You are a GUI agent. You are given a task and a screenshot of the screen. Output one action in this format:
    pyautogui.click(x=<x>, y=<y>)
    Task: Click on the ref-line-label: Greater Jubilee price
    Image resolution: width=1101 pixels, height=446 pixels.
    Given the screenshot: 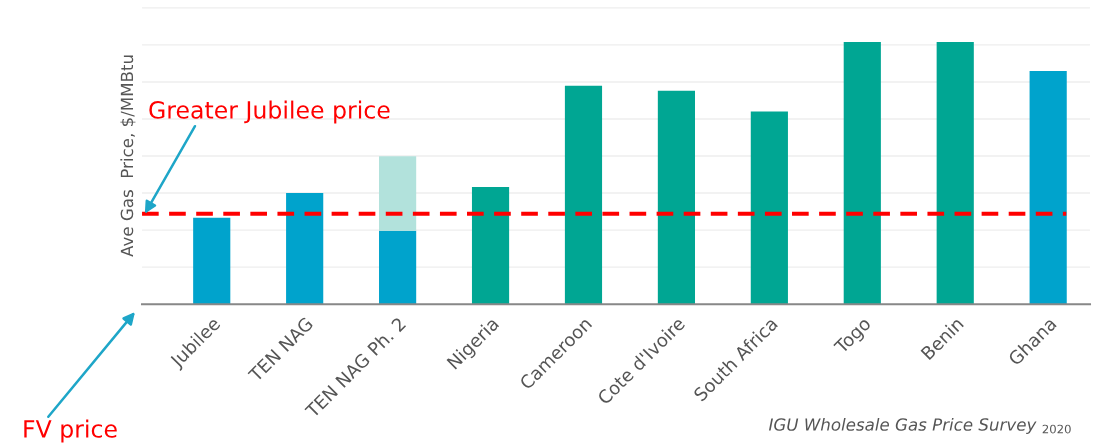 What is the action you would take?
    pyautogui.click(x=269, y=112)
    